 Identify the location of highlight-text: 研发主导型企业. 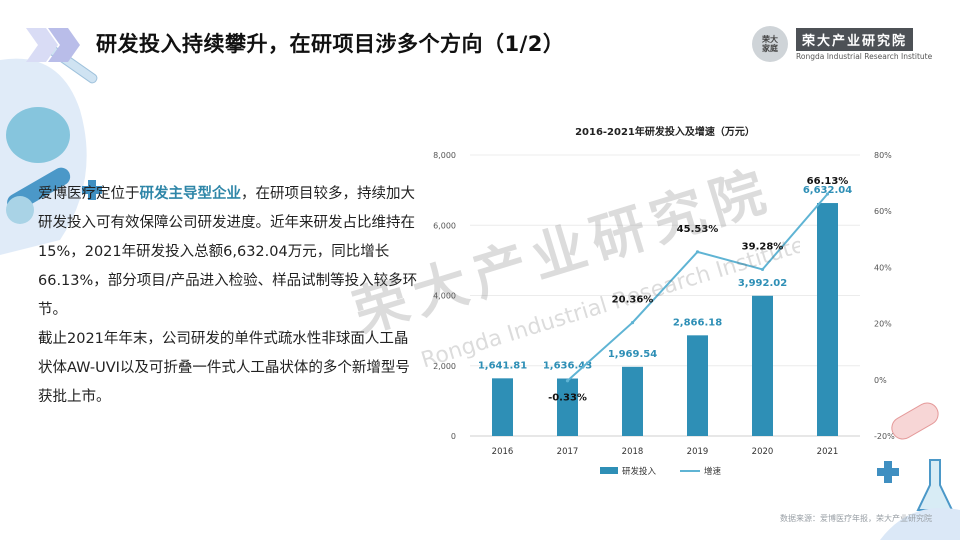
(190, 194).